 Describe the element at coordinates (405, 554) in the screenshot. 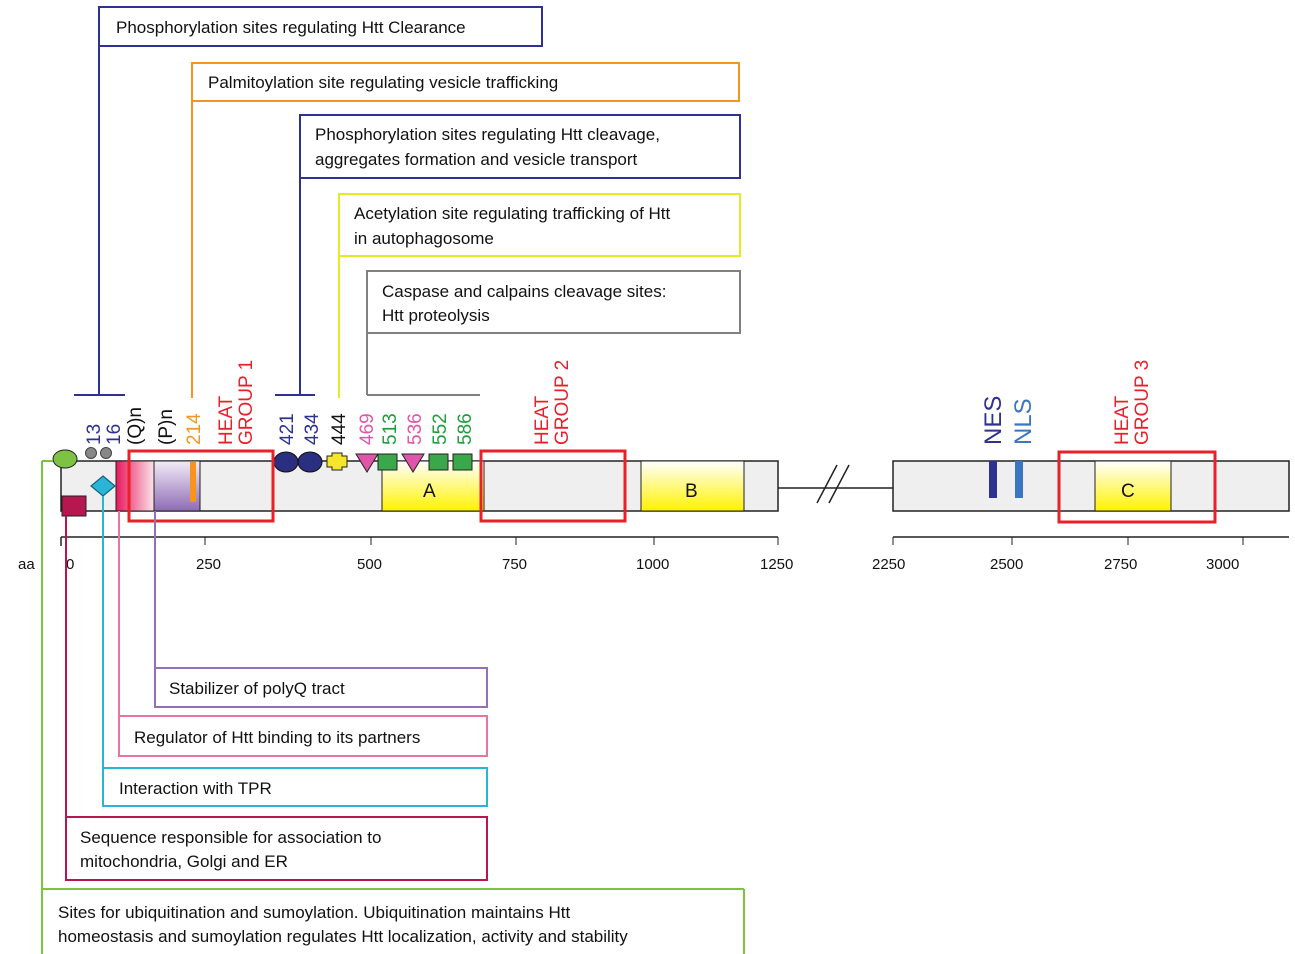

I see `axis-left: aa 0 250 500 750 1000 1250` at that location.